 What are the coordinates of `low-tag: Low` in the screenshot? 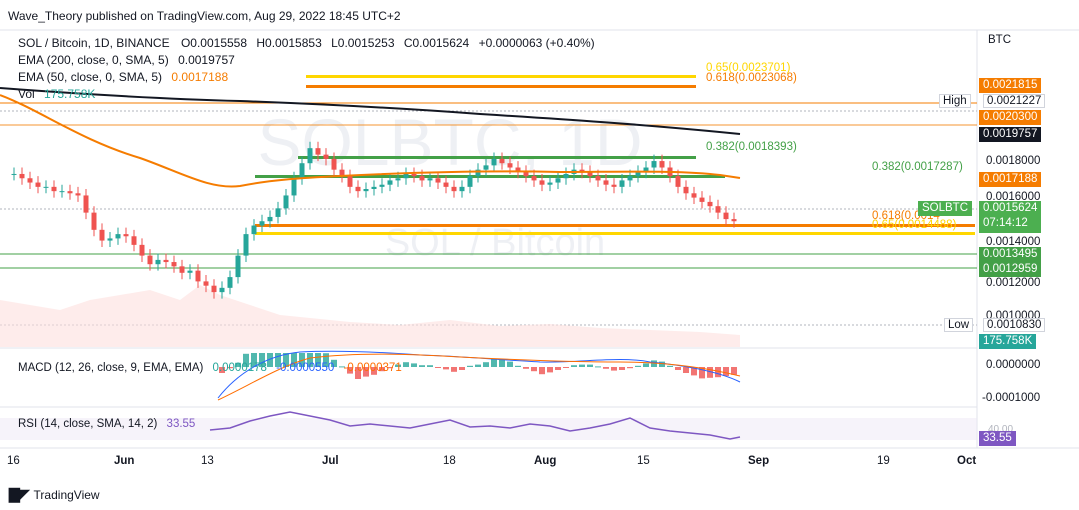 It's located at (959, 325).